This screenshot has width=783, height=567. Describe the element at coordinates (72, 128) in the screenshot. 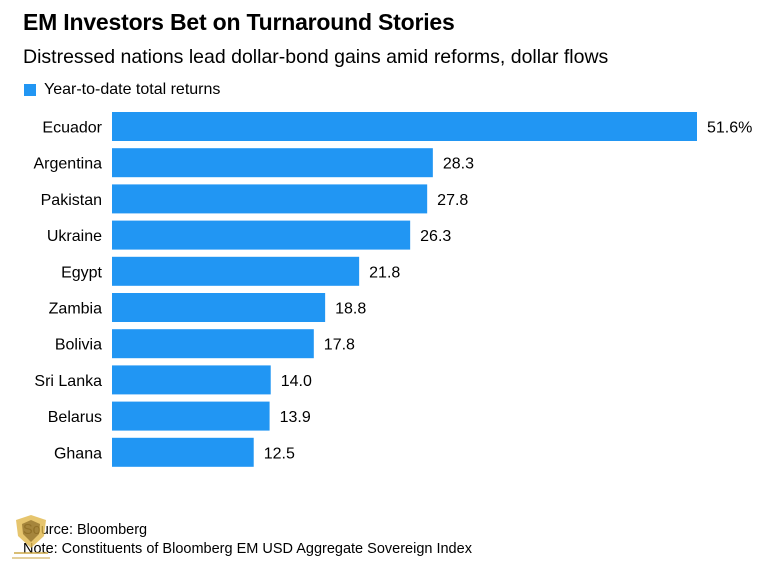

I see `category-label: Ecuador` at that location.